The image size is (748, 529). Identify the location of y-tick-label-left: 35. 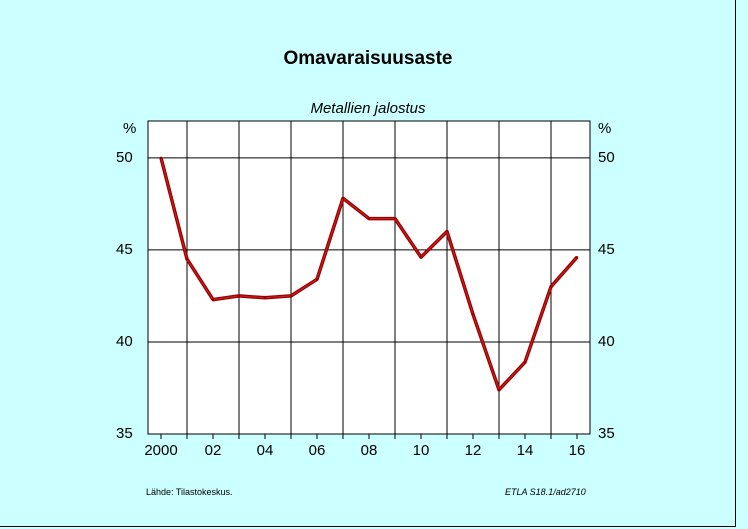
(124, 433).